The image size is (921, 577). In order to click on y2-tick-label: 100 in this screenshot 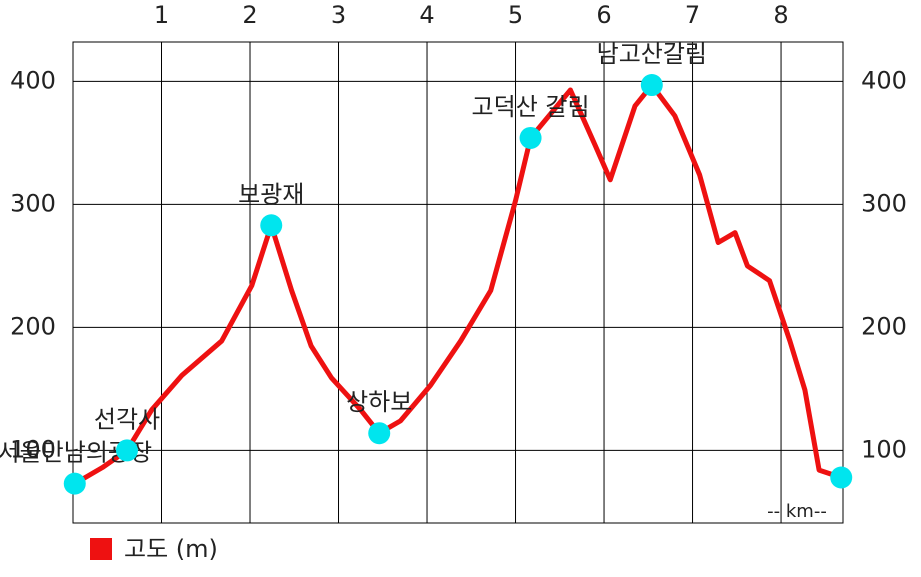, I will do `click(884, 449)`.